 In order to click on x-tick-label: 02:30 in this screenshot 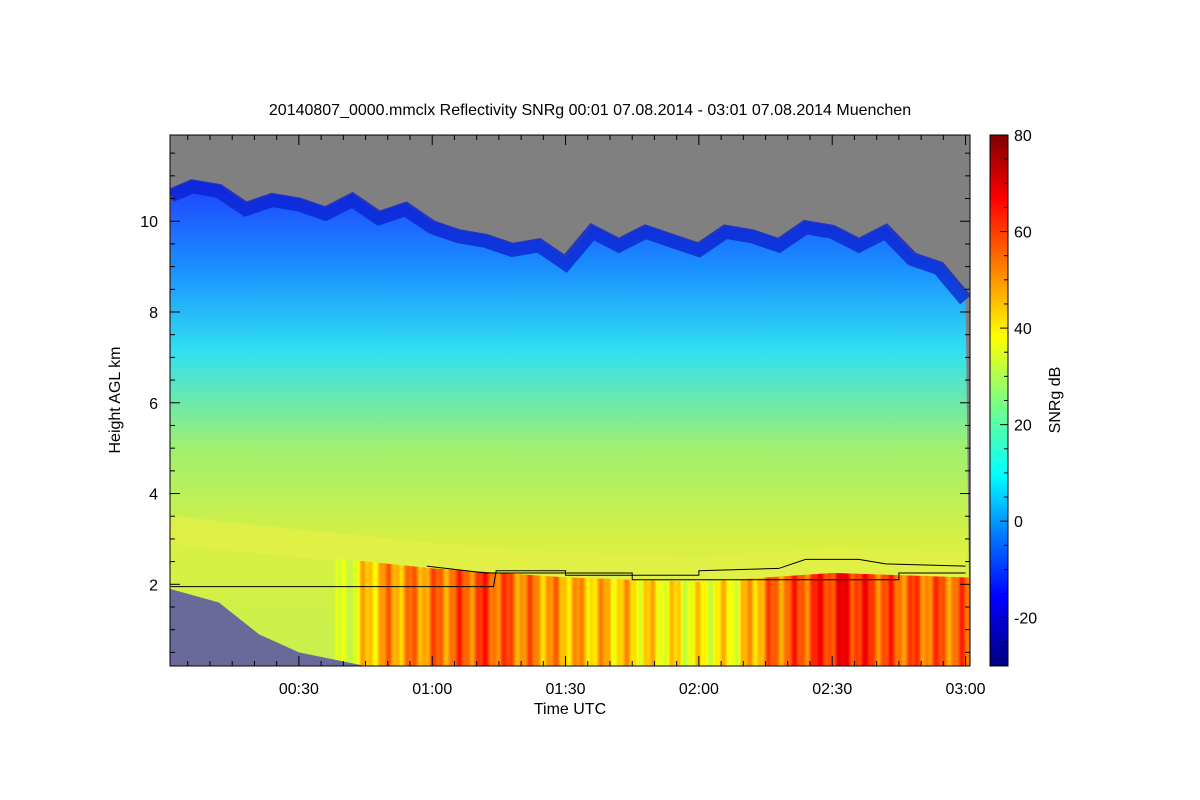, I will do `click(832, 689)`.